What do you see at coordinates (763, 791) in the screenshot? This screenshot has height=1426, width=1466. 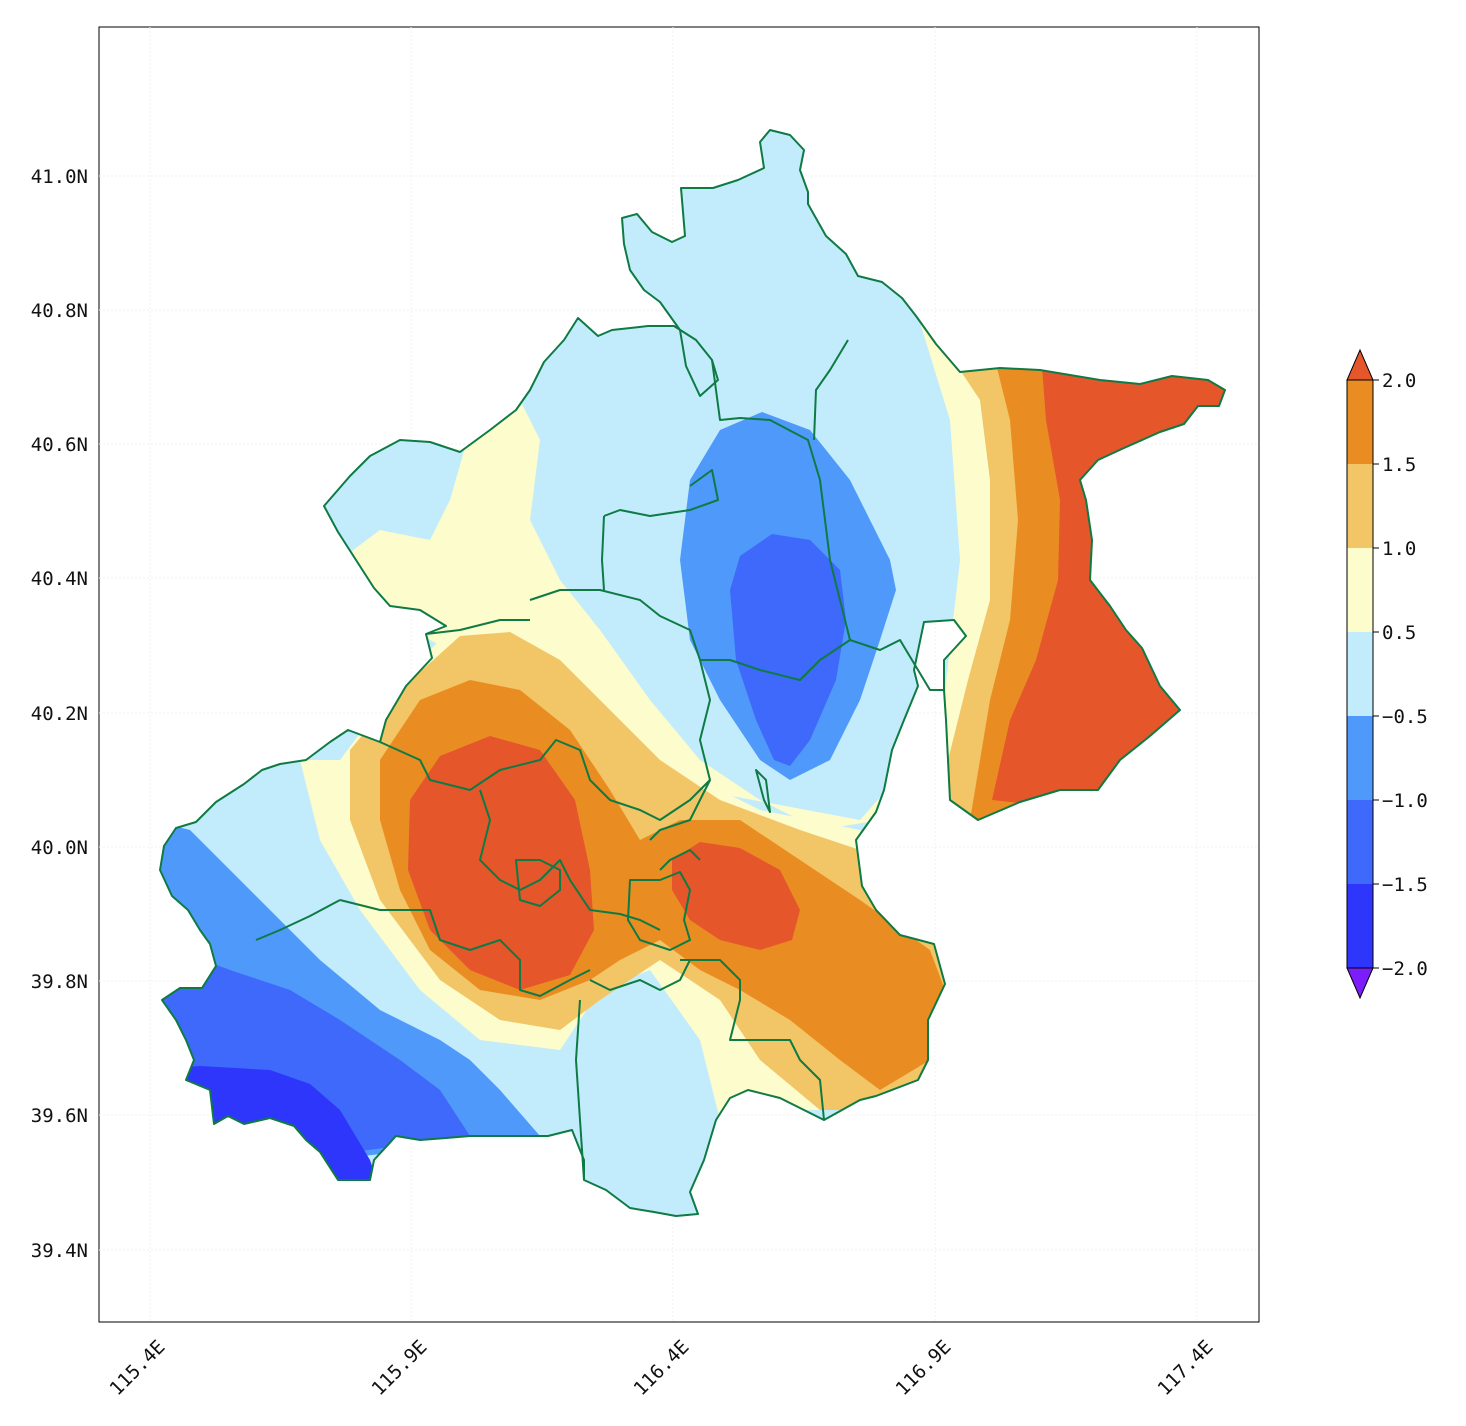 I see `capital-airport-marker` at bounding box center [763, 791].